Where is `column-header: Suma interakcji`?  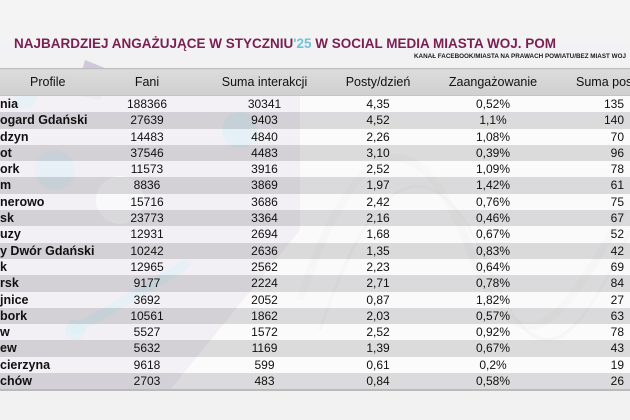
column-header: Suma interakcji is located at coordinates (264, 82).